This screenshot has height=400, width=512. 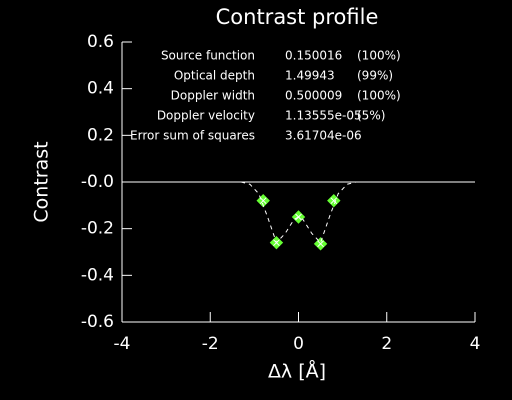 What do you see at coordinates (313, 96) in the screenshot?
I see `fit-table-cell: 0.500009` at bounding box center [313, 96].